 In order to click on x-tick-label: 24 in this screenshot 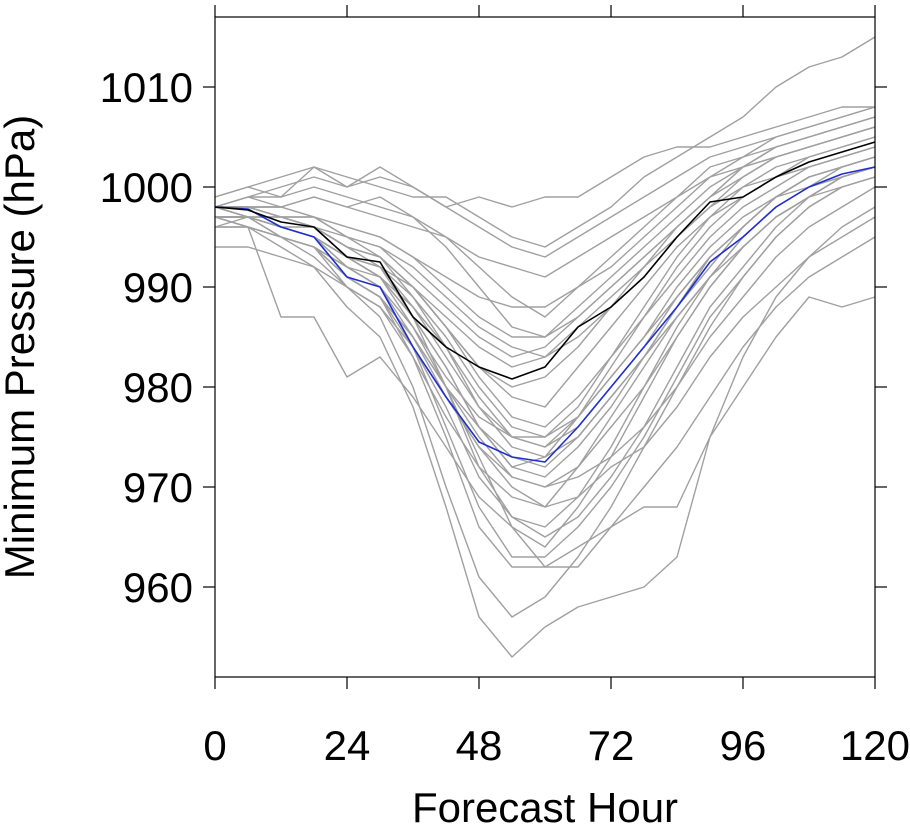, I will do `click(347, 745)`.